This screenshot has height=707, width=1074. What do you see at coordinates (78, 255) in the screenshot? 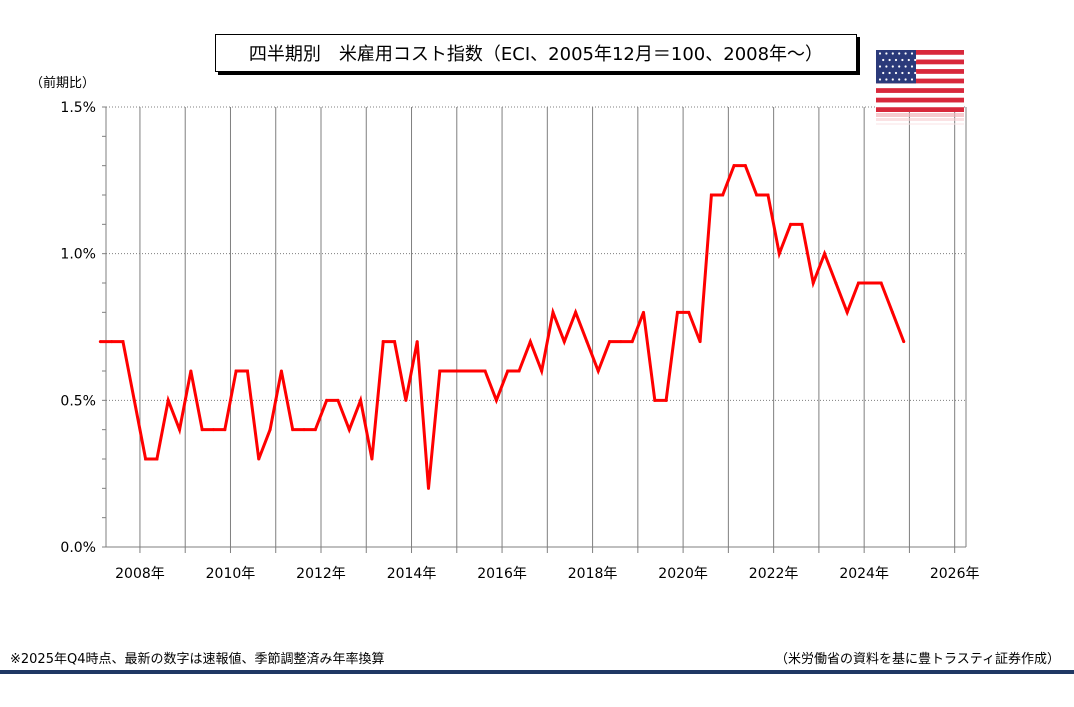
I see `y-tick-label: 1.0%` at bounding box center [78, 255].